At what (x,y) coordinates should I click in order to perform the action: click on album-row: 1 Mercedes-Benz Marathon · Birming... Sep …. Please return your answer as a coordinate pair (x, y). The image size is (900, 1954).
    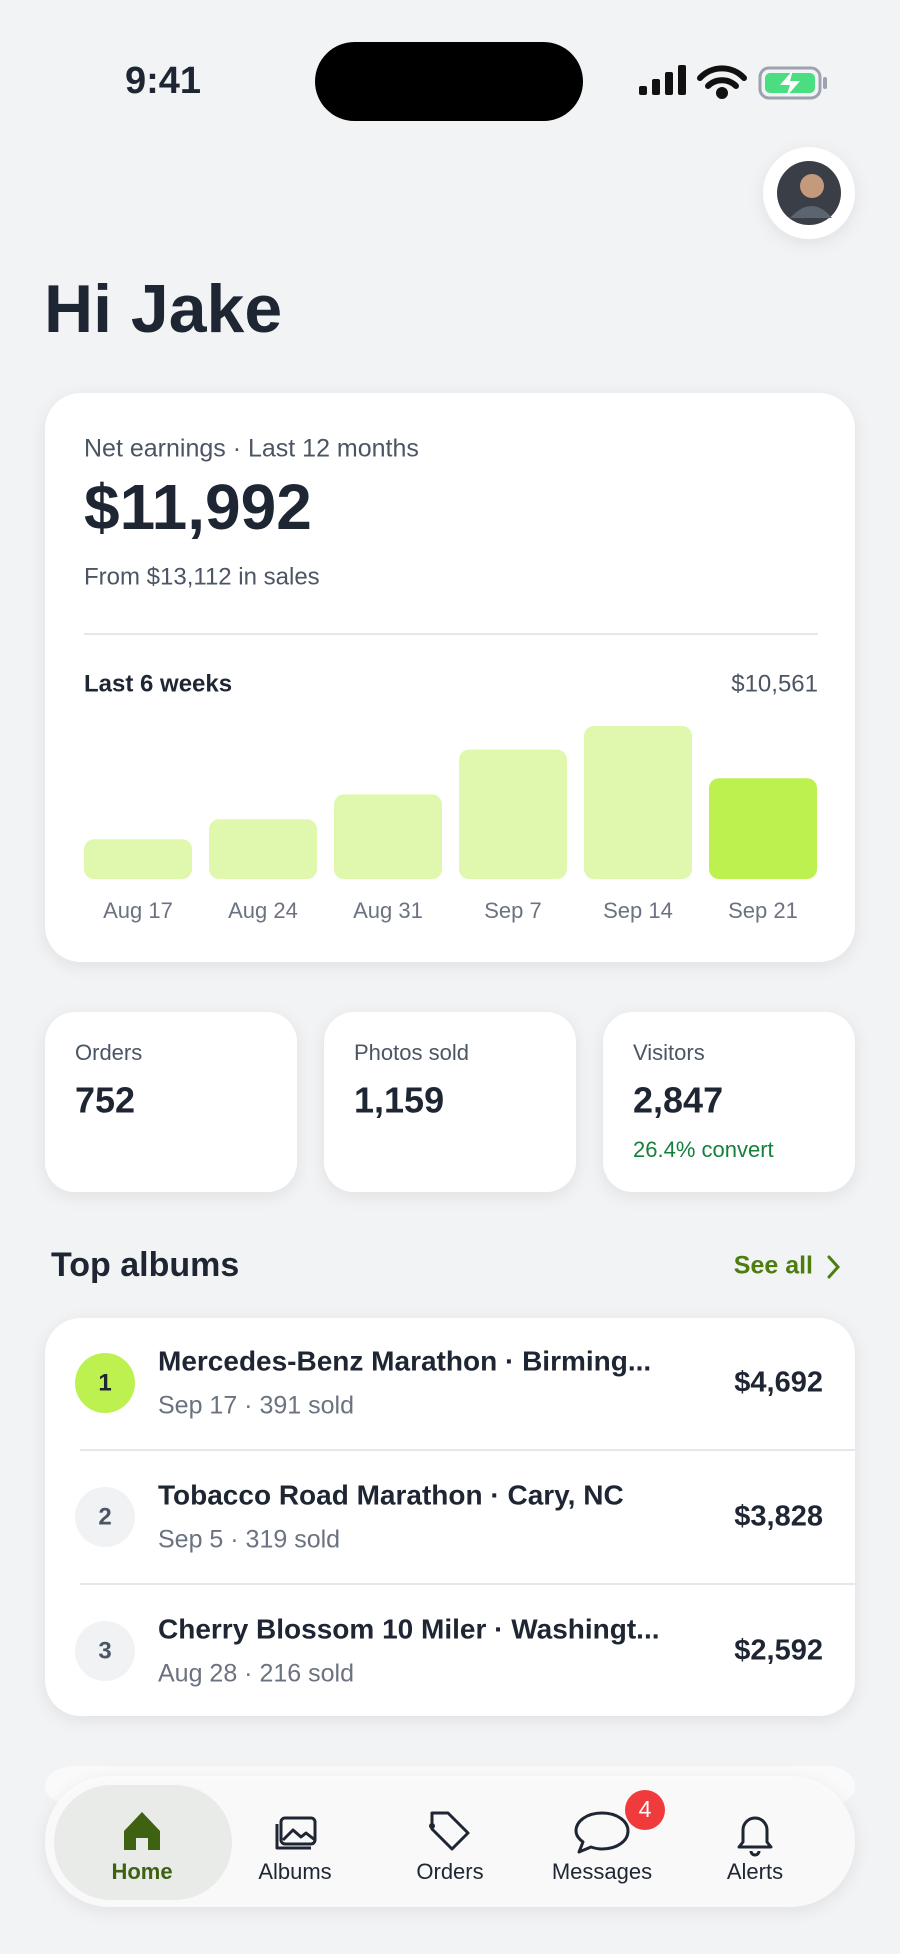
    Looking at the image, I should click on (449, 1382).